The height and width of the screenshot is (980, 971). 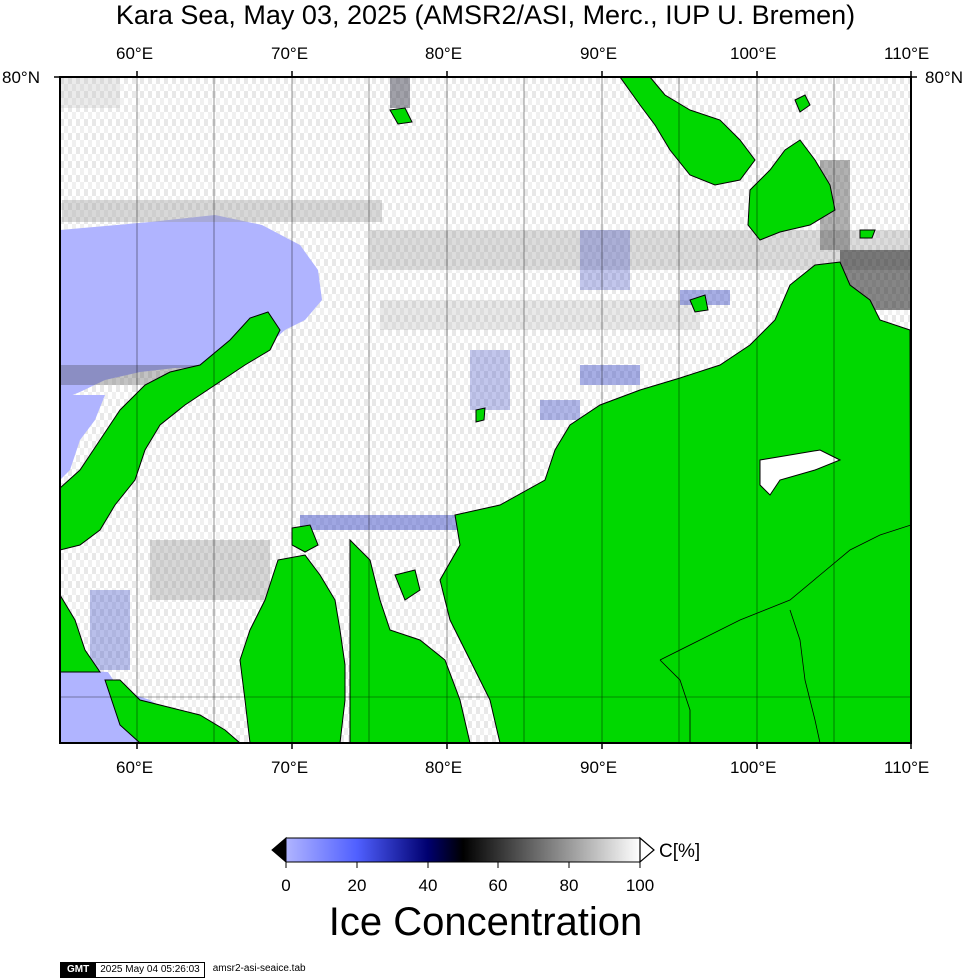 I want to click on top-tick-110e: 110°E, so click(x=907, y=53).